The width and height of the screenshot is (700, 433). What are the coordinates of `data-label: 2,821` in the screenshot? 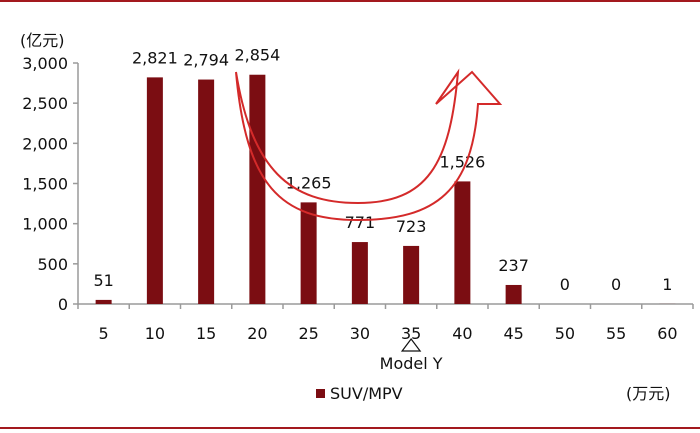 It's located at (155, 57).